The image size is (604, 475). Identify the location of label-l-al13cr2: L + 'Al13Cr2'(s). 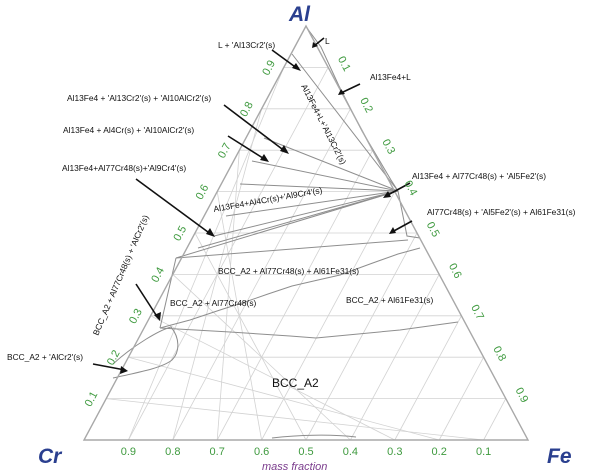
(246, 45).